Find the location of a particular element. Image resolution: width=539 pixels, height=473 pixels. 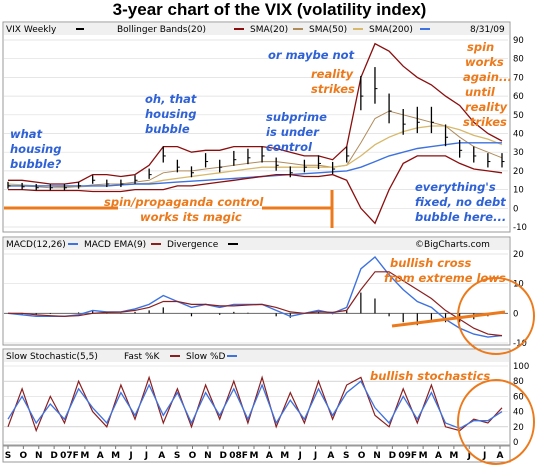

price-ytick-label: 70 is located at coordinates (518, 78).